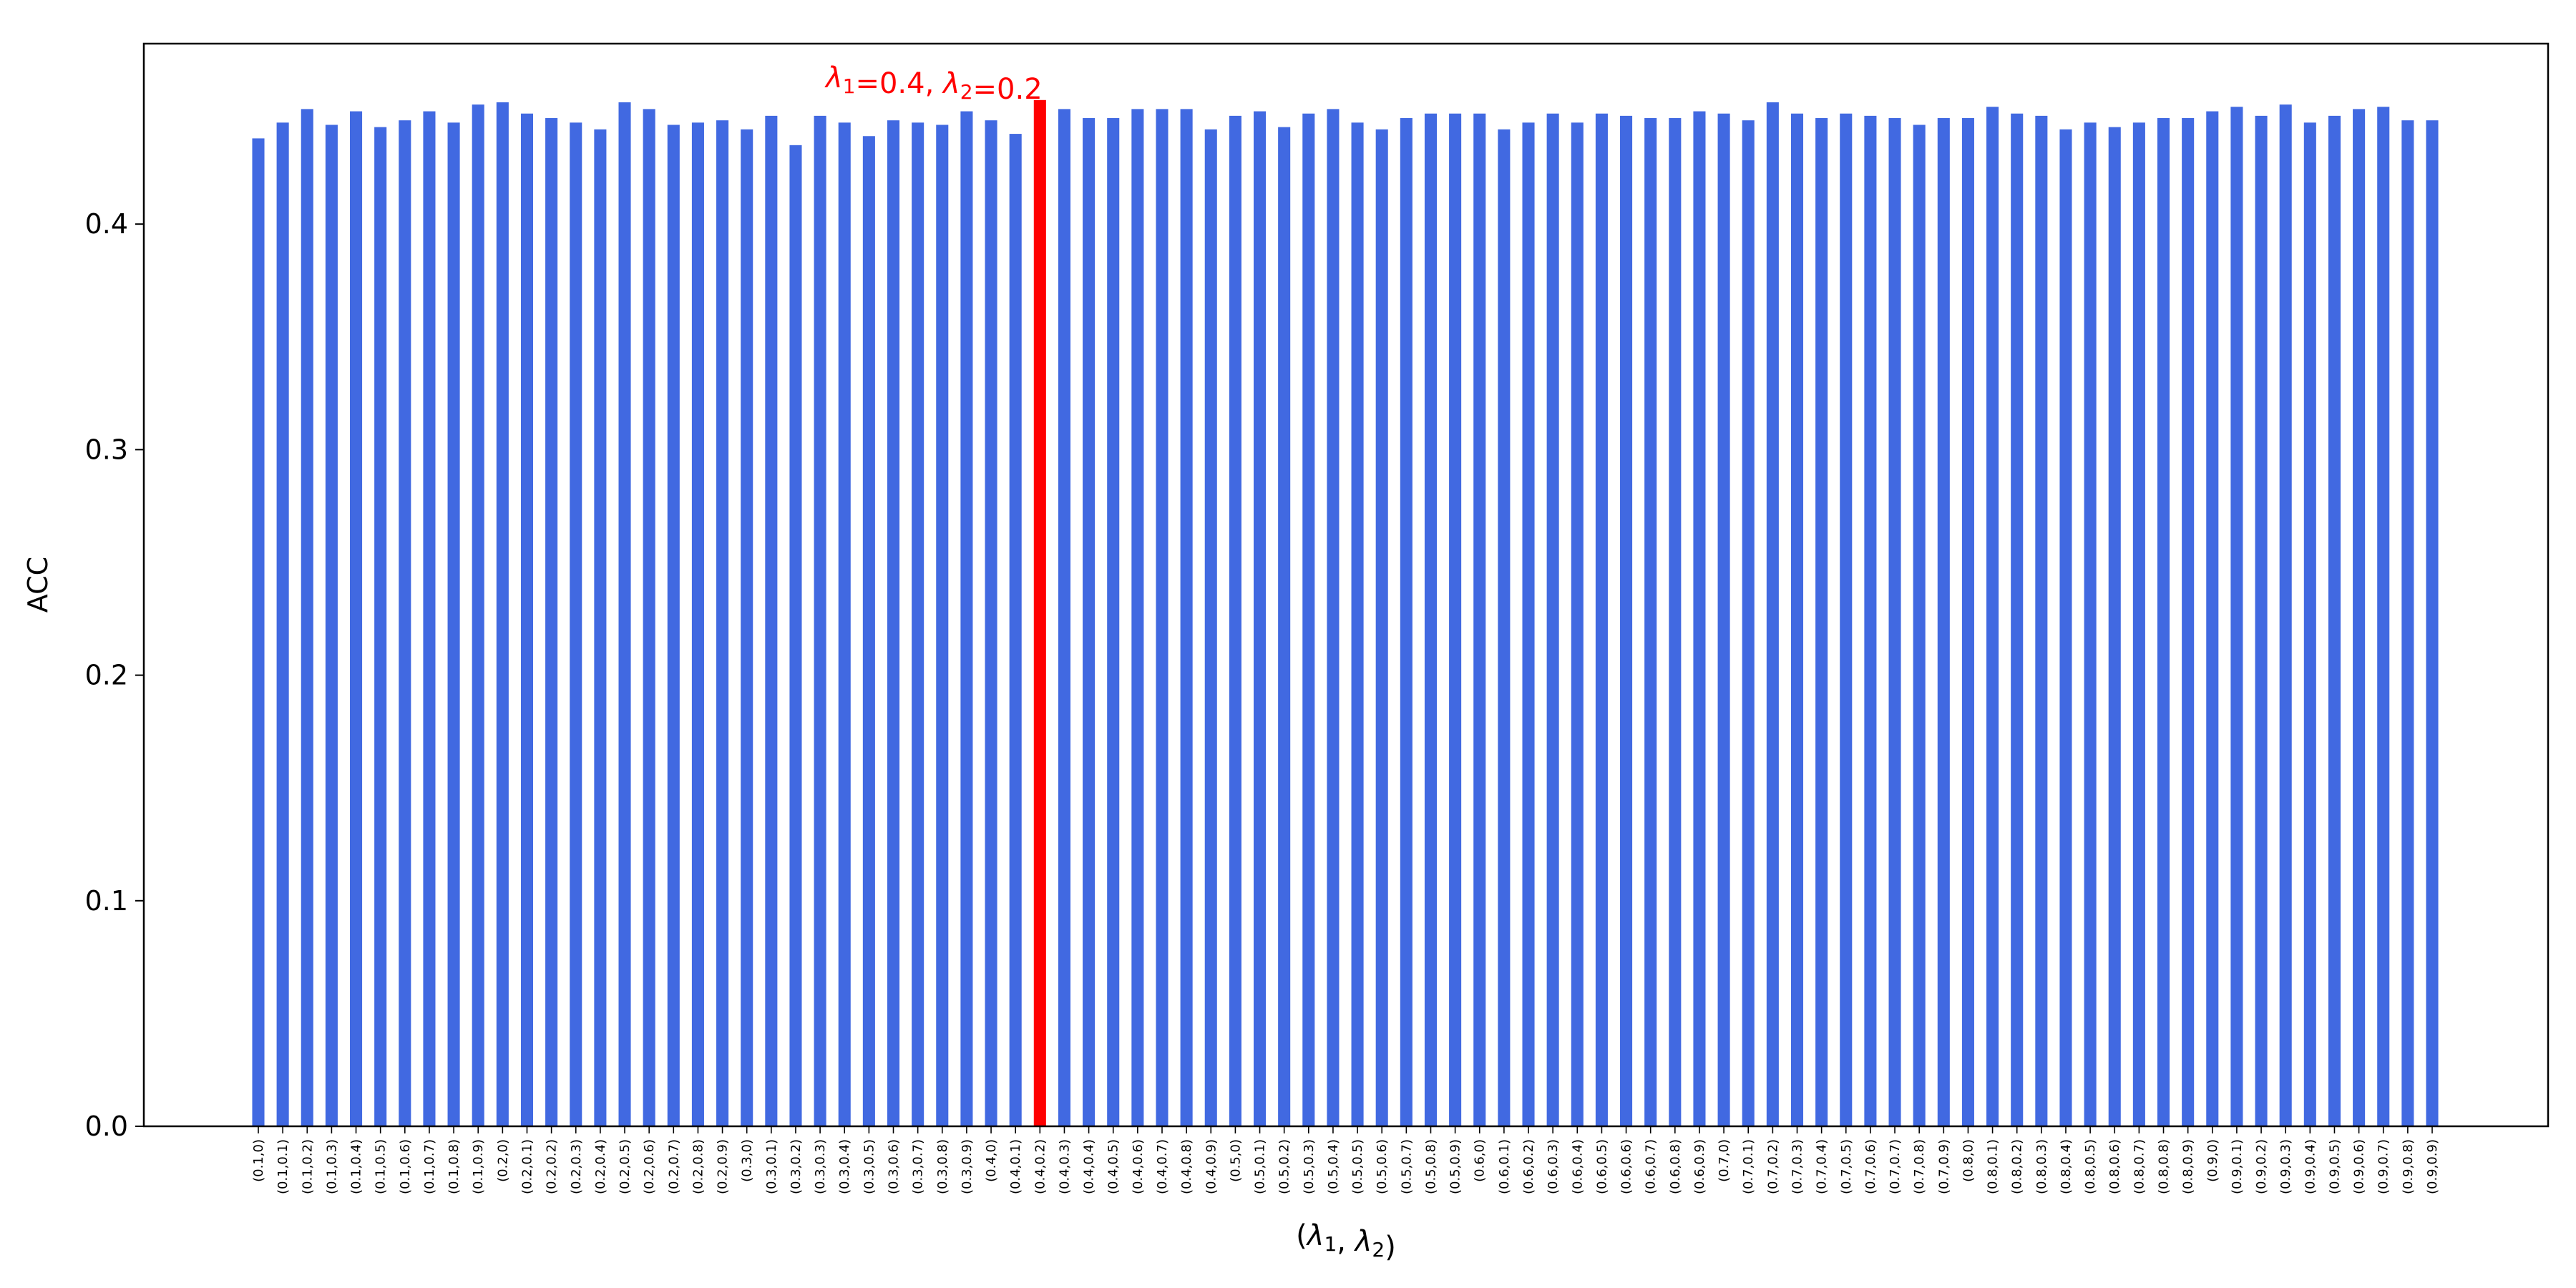 The image size is (2576, 1288). I want to click on x-tick-label: (0.1,0.4), so click(356, 1166).